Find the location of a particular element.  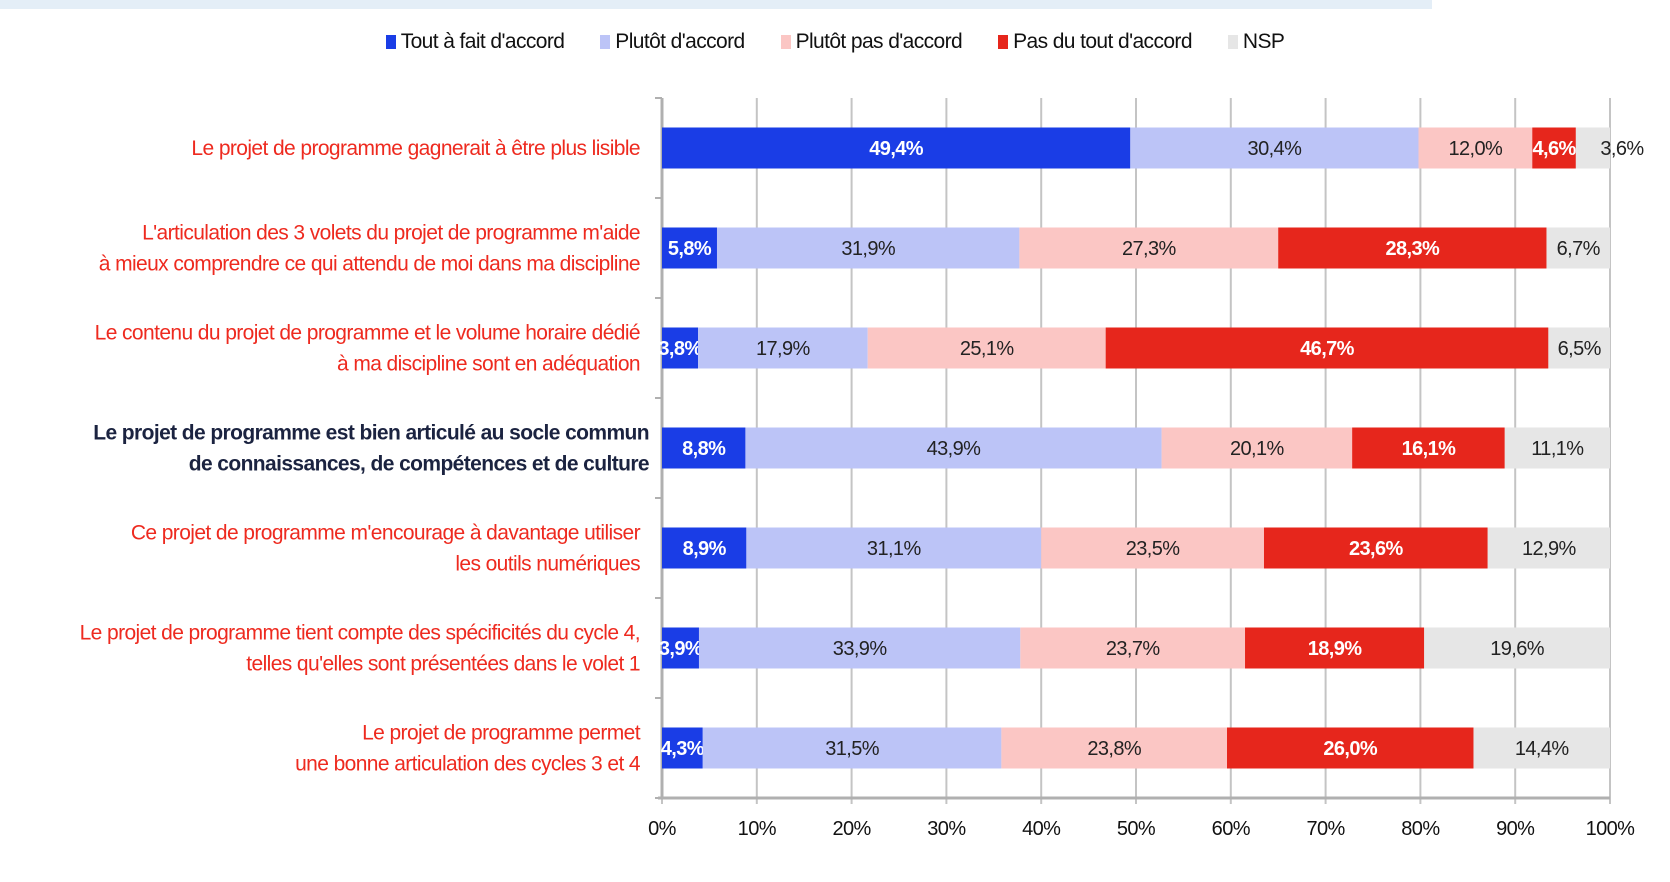

data-label: 49,4% is located at coordinates (896, 149).